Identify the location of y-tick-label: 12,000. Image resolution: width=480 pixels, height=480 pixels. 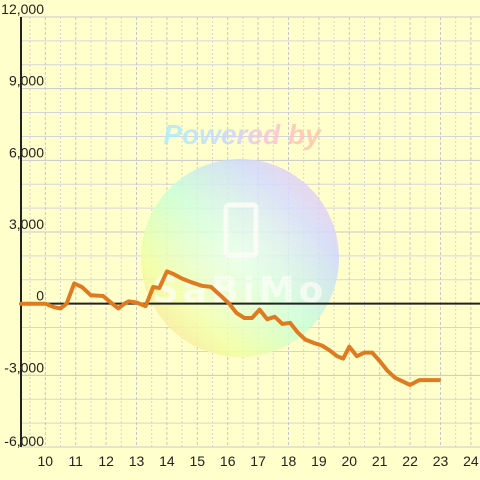
(22, 9).